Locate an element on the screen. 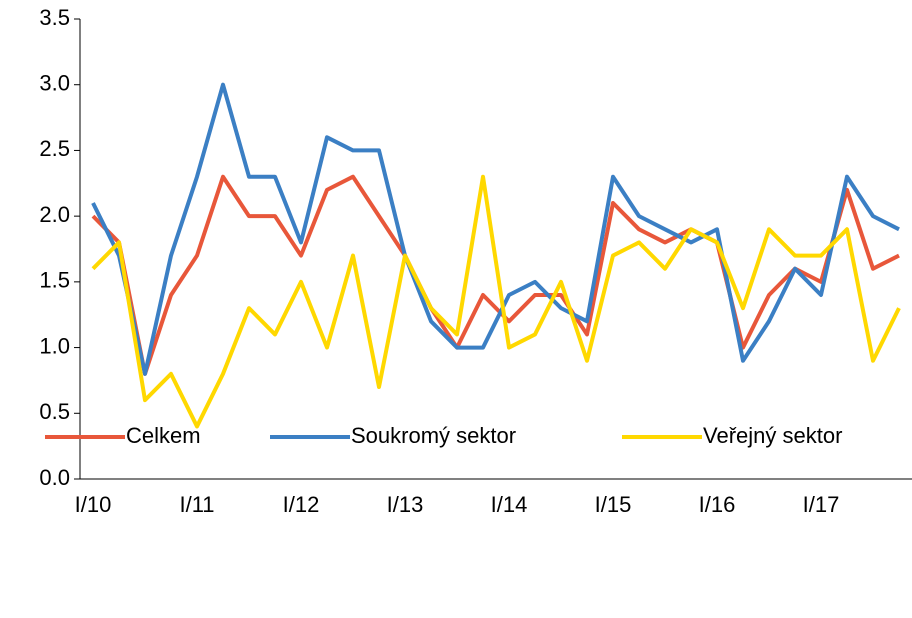  x-tick-label: I/10 is located at coordinates (93, 504).